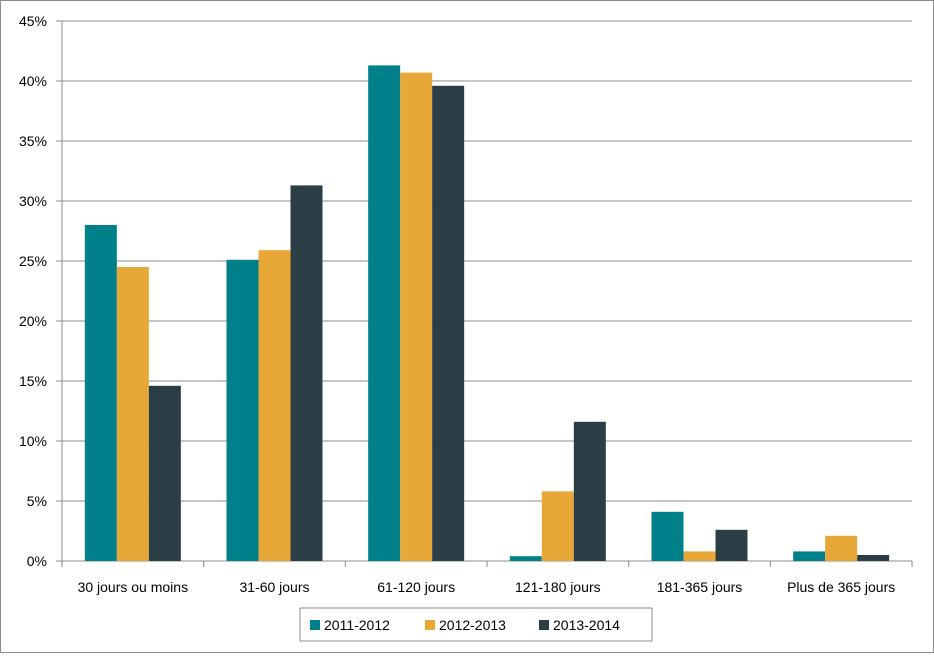  What do you see at coordinates (33, 261) in the screenshot?
I see `y-tick-label: 25%` at bounding box center [33, 261].